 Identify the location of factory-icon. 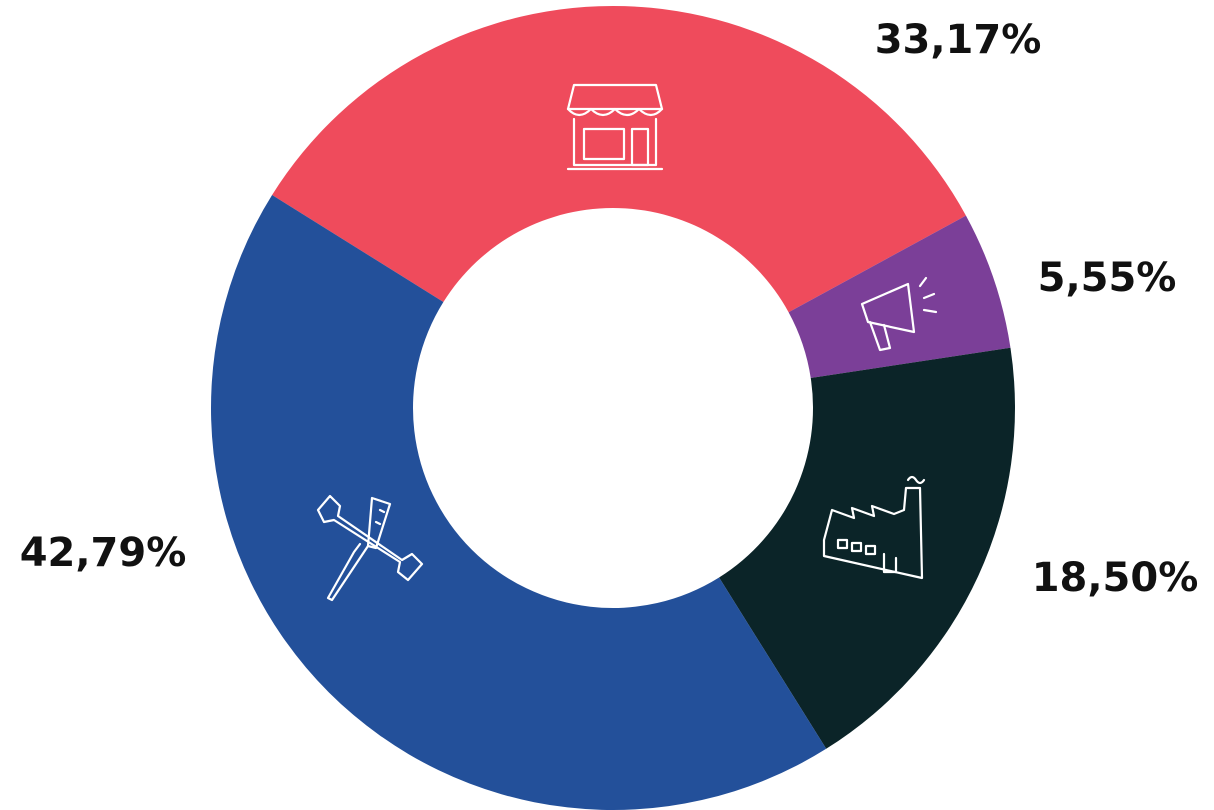
(874, 527).